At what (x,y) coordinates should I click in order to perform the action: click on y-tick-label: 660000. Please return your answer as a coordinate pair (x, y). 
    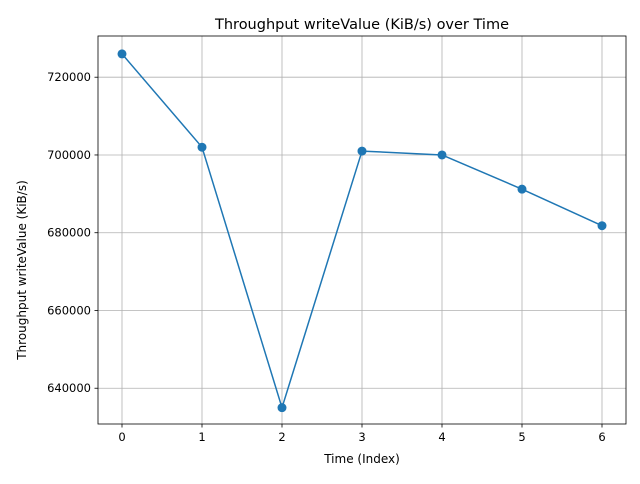
    Looking at the image, I should click on (69, 310).